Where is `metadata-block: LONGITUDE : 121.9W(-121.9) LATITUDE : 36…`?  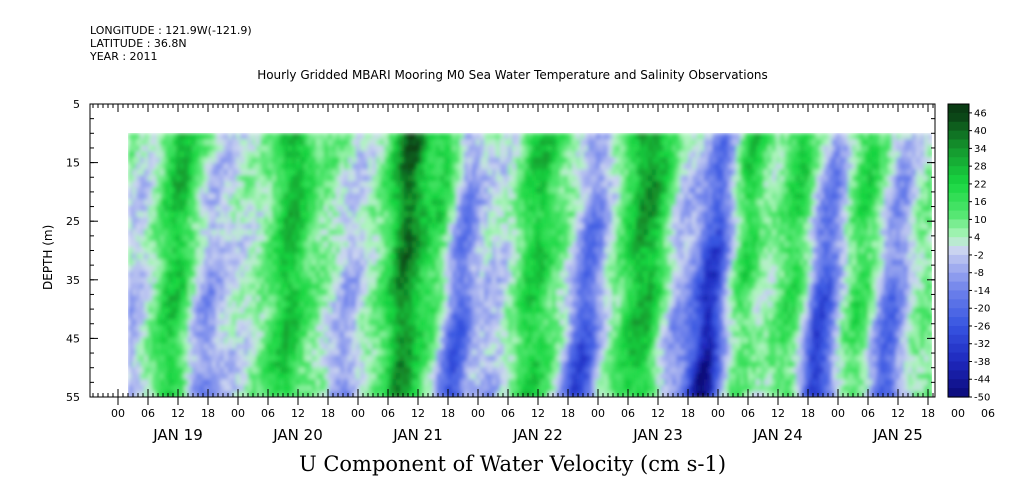 metadata-block: LONGITUDE : 121.9W(-121.9) LATITUDE : 36… is located at coordinates (171, 43).